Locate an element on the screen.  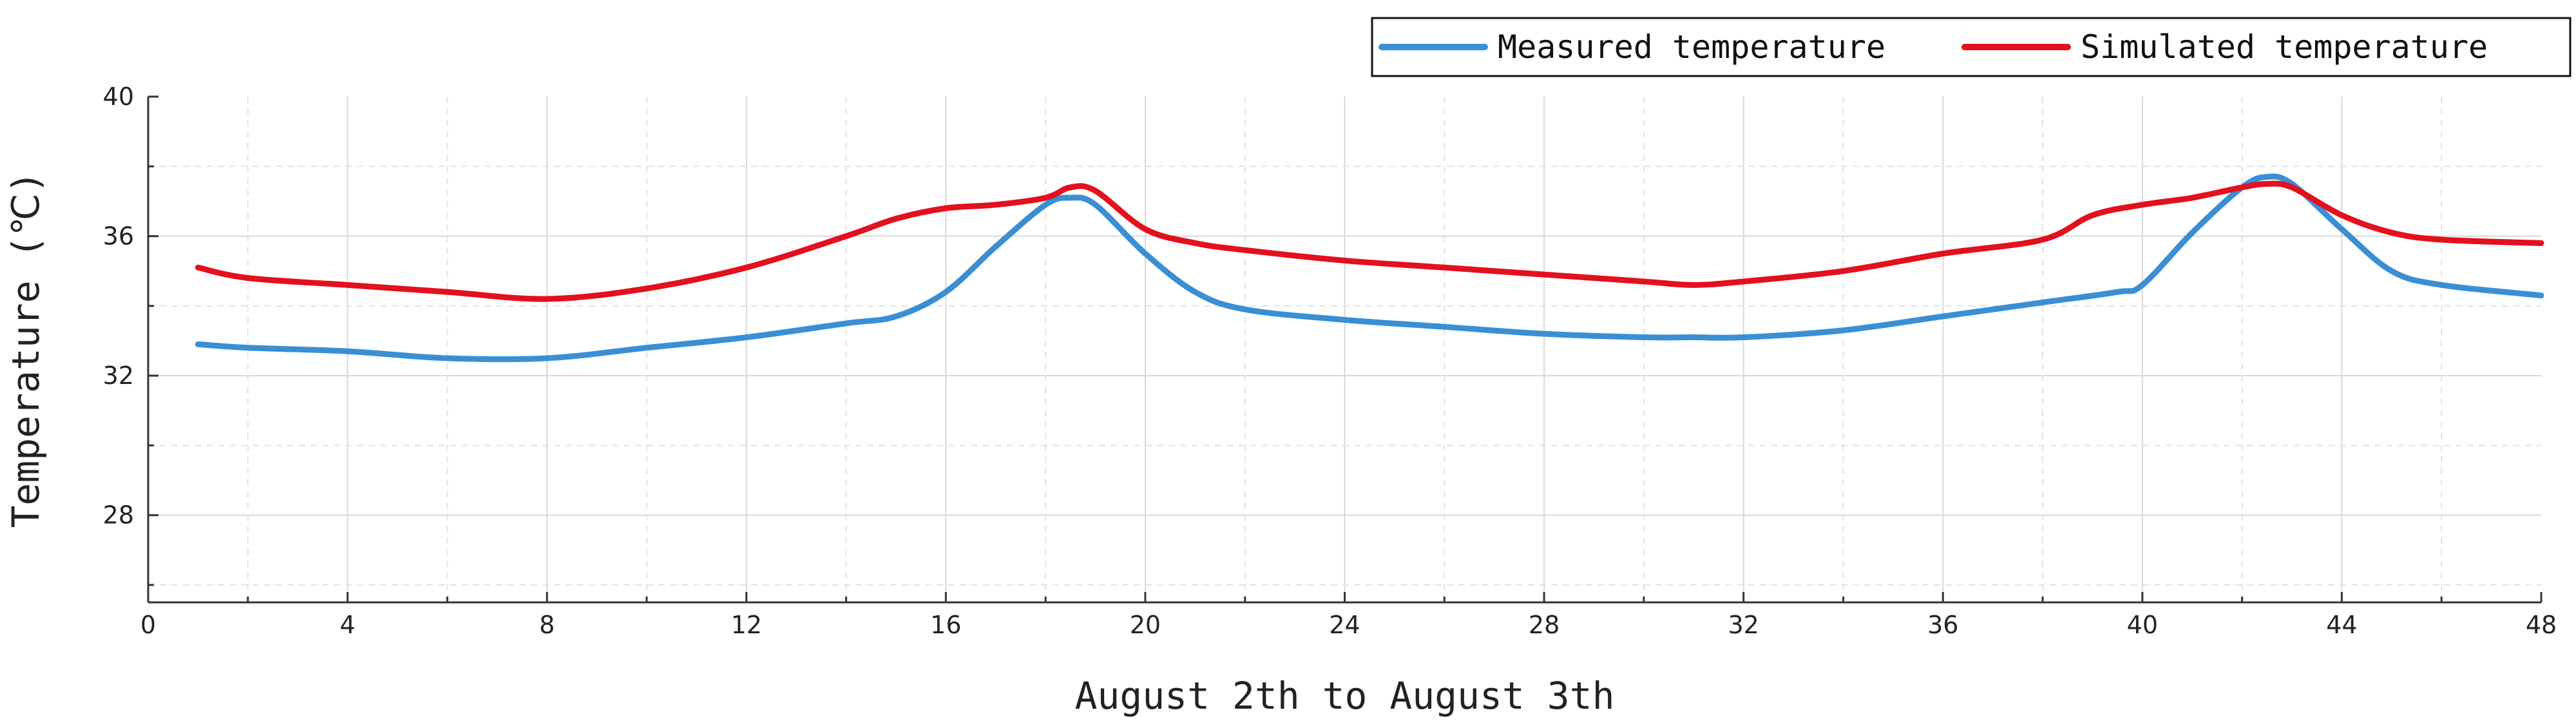
y-axis-label: Temperature (℃) is located at coordinates (26, 349).